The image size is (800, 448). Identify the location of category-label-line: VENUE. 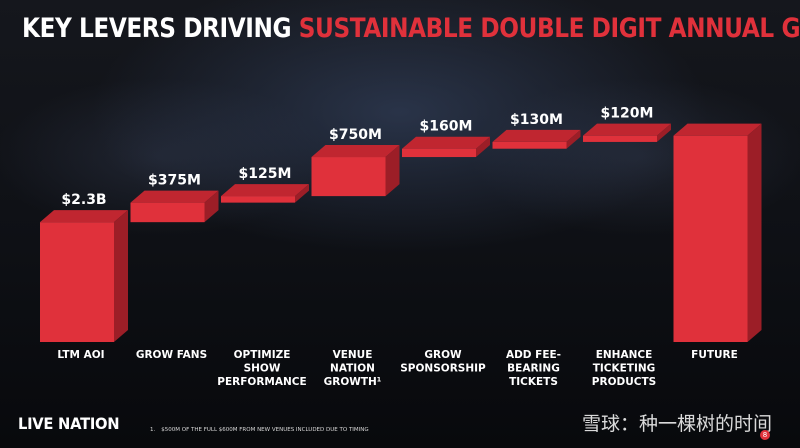
(353, 355).